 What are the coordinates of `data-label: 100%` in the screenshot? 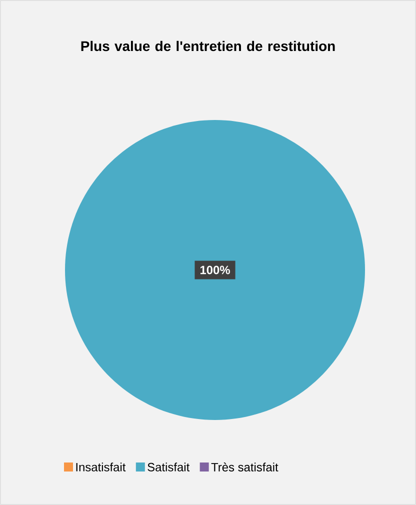 It's located at (215, 270).